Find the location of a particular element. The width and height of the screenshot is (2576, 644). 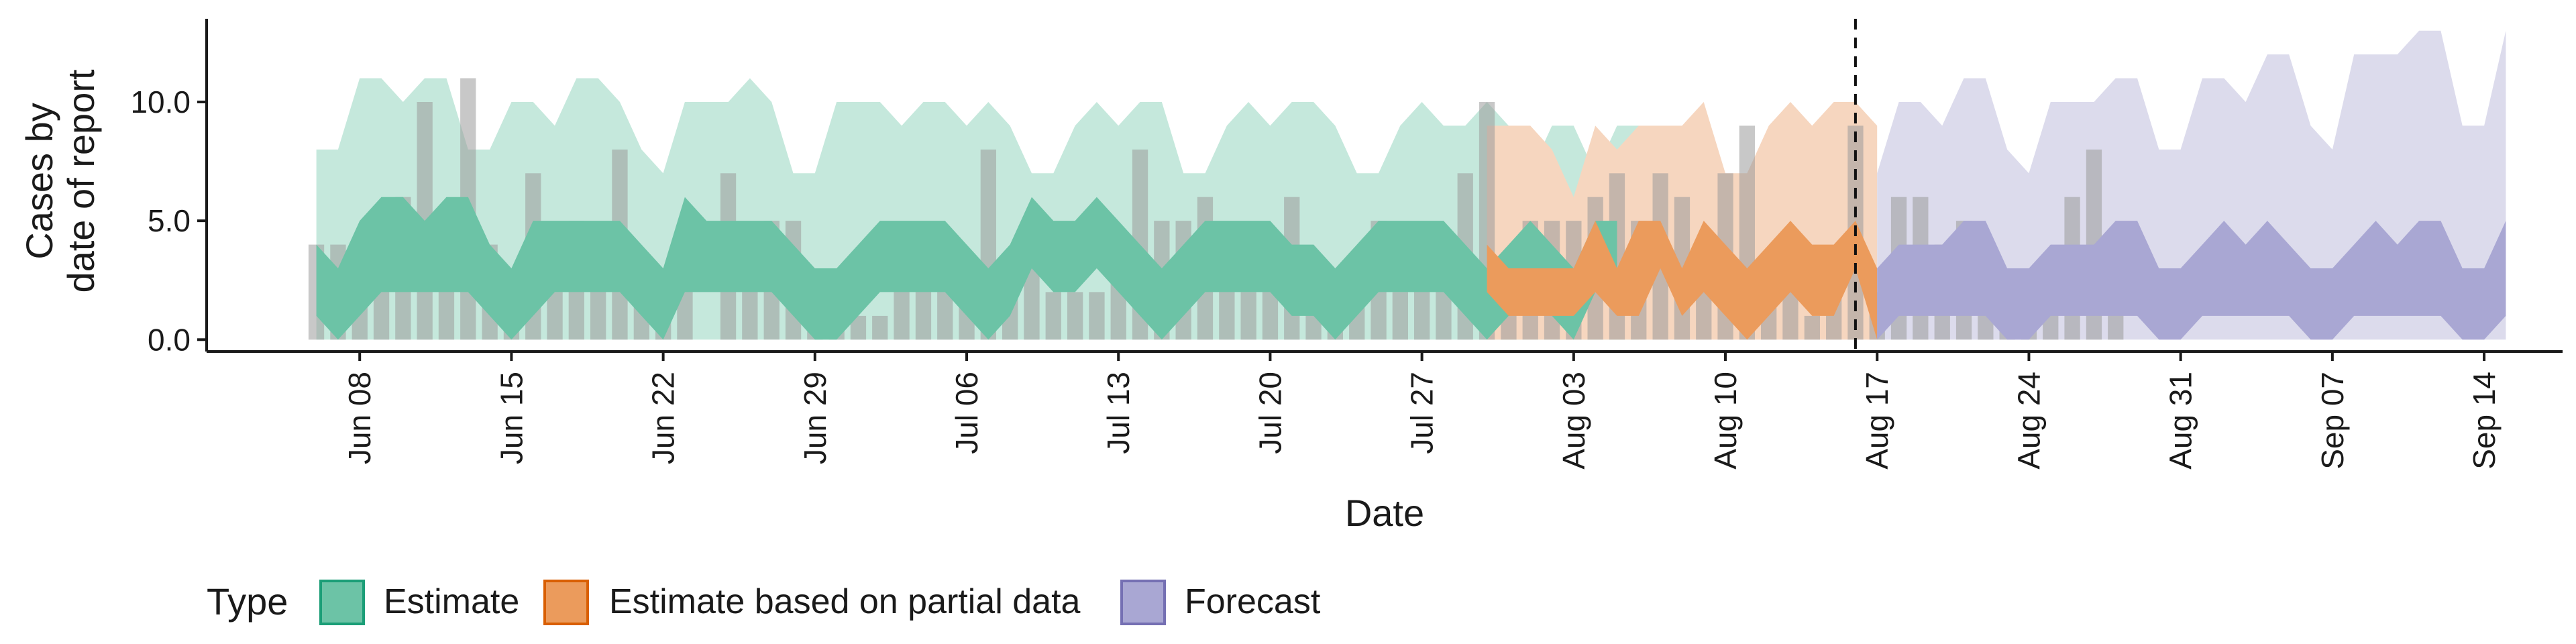

x-tick-label: Sep 14 is located at coordinates (2484, 421).